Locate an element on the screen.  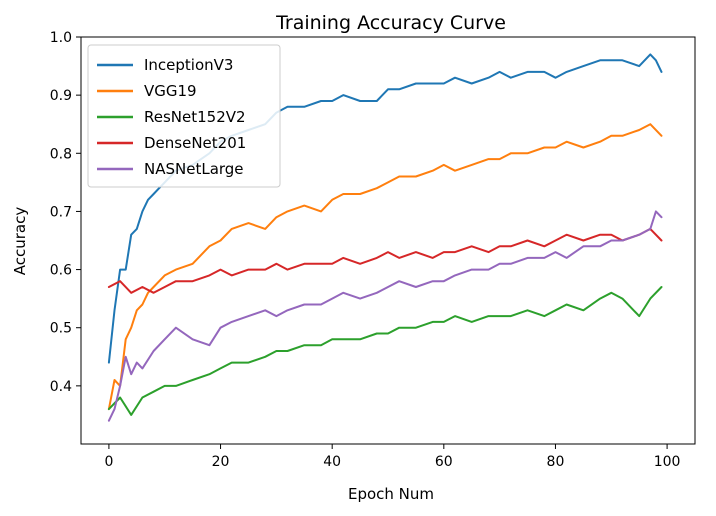
x-tick-label: 0 is located at coordinates (108, 462).